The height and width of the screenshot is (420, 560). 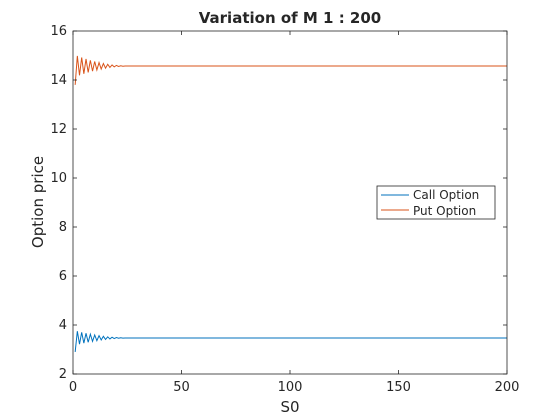 What do you see at coordinates (290, 342) in the screenshot?
I see `series-line-call-option` at bounding box center [290, 342].